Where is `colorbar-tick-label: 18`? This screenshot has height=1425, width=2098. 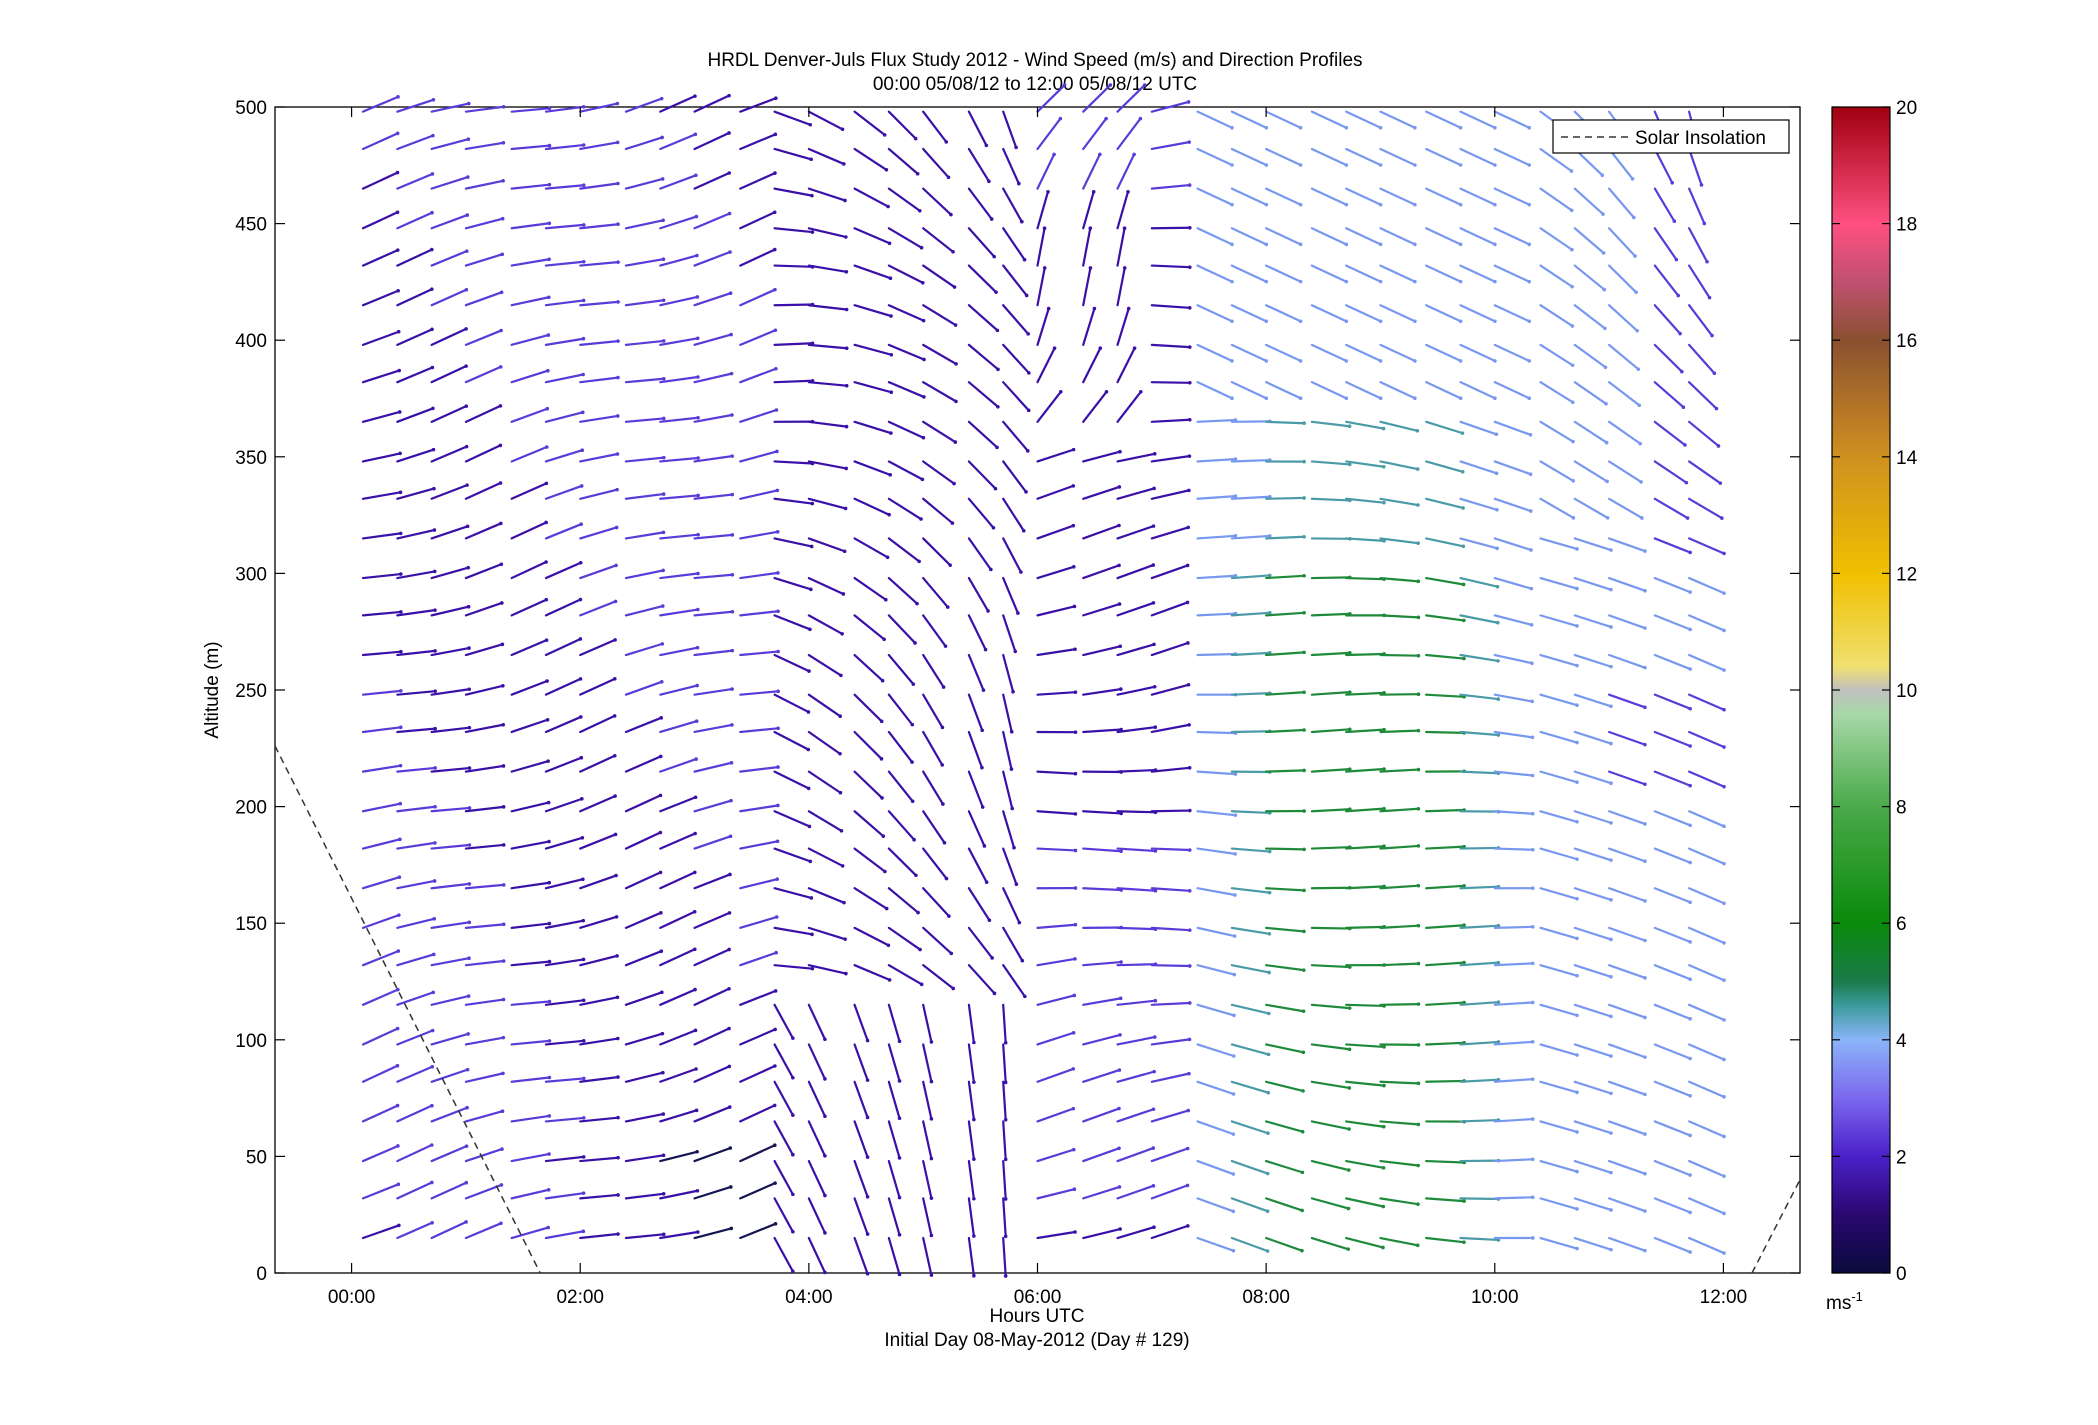 colorbar-tick-label: 18 is located at coordinates (1906, 225).